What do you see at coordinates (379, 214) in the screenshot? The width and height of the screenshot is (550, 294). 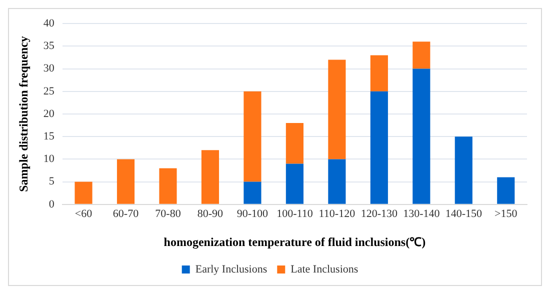 I see `x-tick-label: 120-130` at bounding box center [379, 214].